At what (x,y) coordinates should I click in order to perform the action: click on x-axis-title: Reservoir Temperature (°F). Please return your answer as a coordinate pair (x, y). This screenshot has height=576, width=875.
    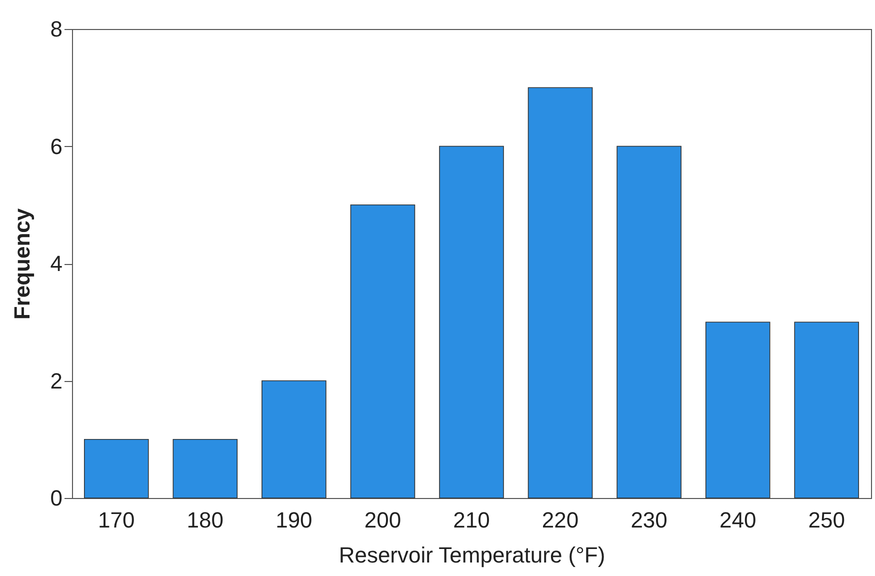
    Looking at the image, I should click on (472, 555).